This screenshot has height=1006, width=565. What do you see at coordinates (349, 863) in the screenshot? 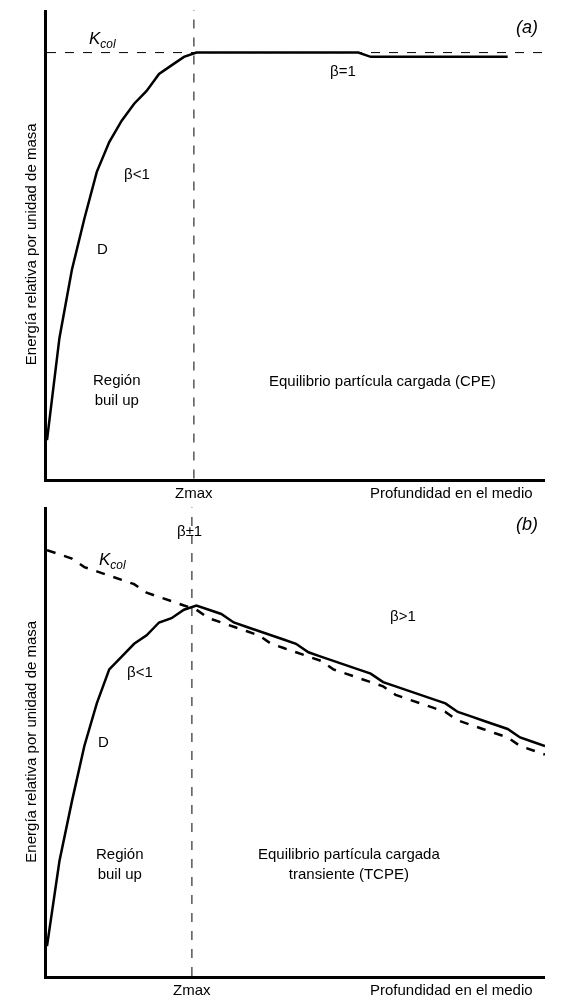
I see `annotation: Equilibrio partícula cargada transiente (TCPE)` at bounding box center [349, 863].